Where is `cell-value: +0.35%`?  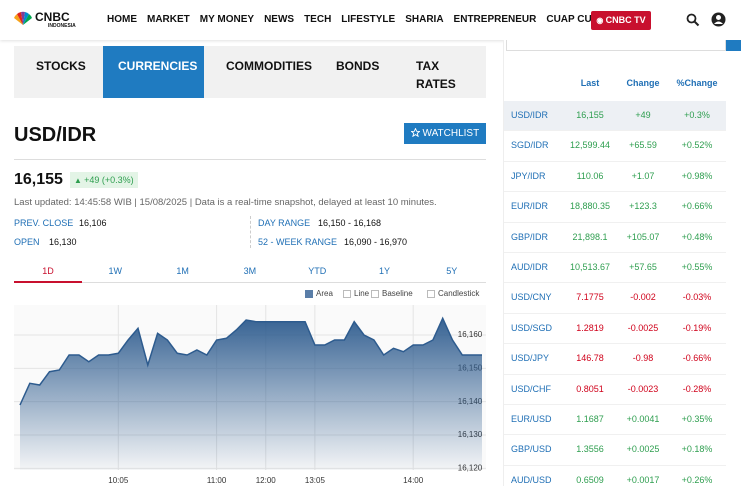
cell-value: +0.35% is located at coordinates (697, 419).